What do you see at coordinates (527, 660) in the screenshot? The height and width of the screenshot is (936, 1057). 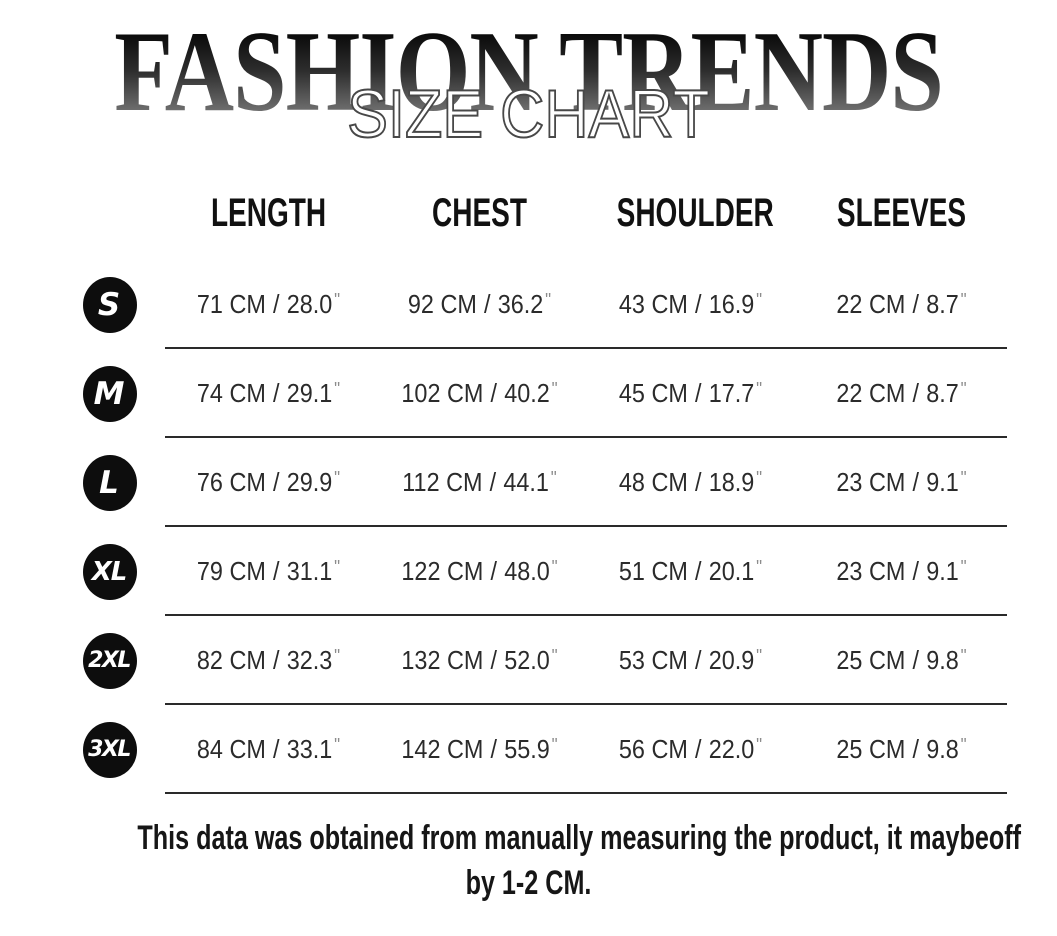 I see `inch-value: 52.0` at bounding box center [527, 660].